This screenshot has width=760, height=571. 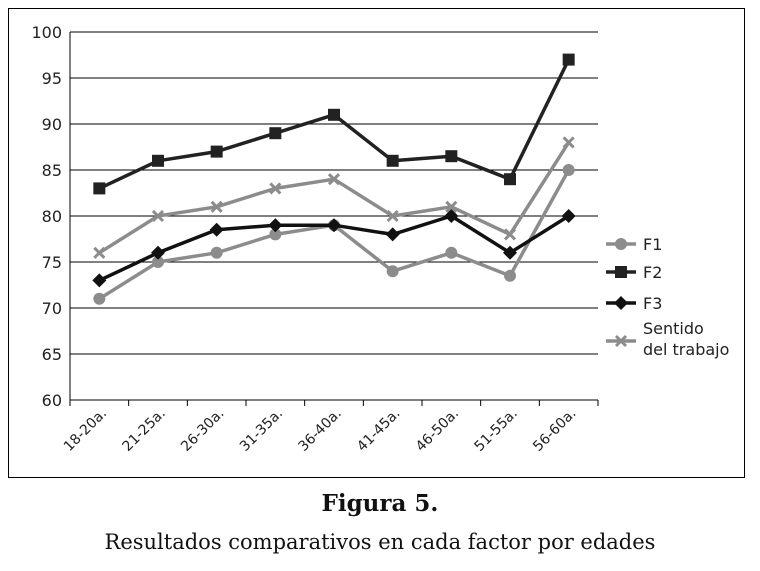 I want to click on y-tick-label: 75, so click(x=52, y=262).